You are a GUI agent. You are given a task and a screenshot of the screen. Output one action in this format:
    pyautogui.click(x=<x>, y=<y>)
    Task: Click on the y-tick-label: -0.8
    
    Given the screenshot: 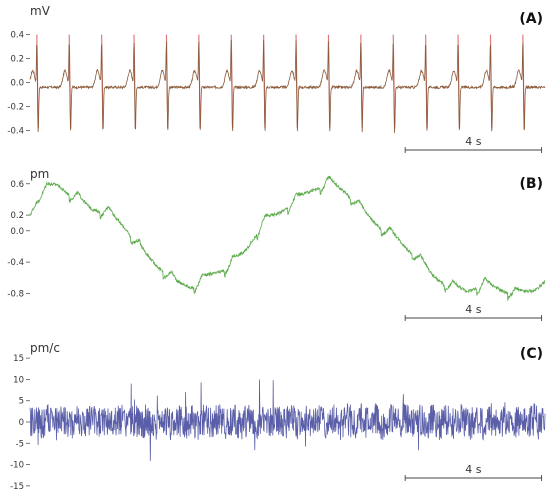 What is the action you would take?
    pyautogui.click(x=15, y=294)
    